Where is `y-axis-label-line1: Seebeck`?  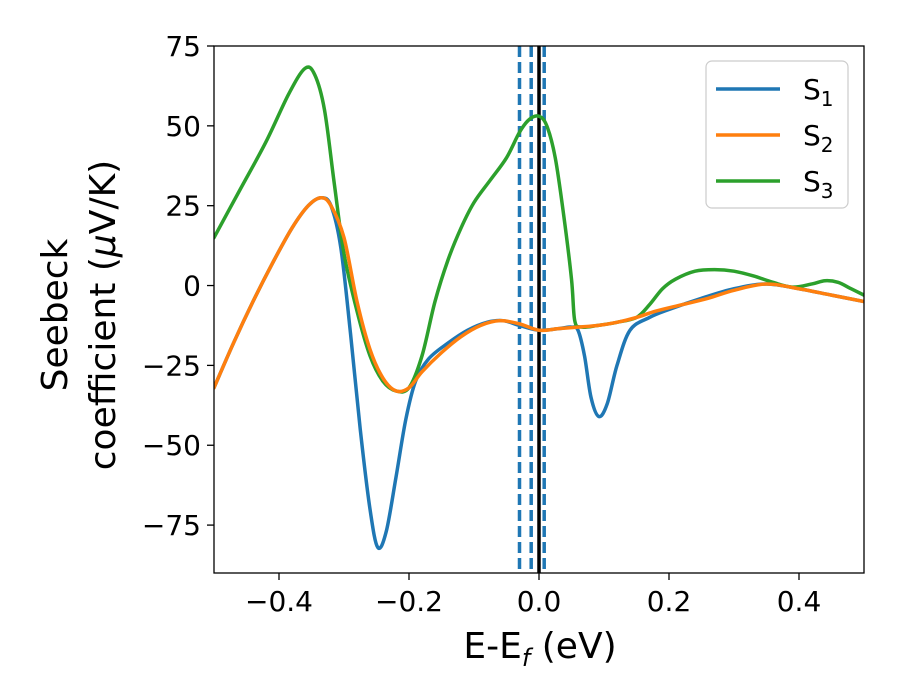 y-axis-label-line1: Seebeck is located at coordinates (55, 314).